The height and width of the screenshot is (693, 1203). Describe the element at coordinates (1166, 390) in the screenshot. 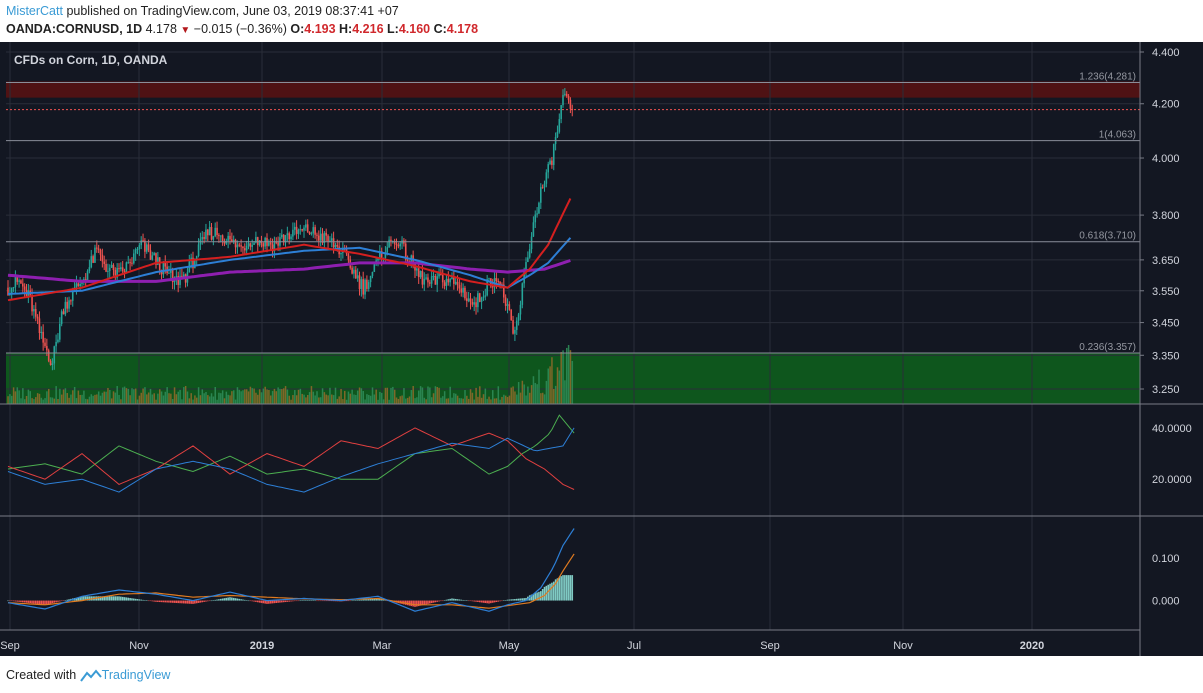

I see `price-tick-label: 3.250` at that location.